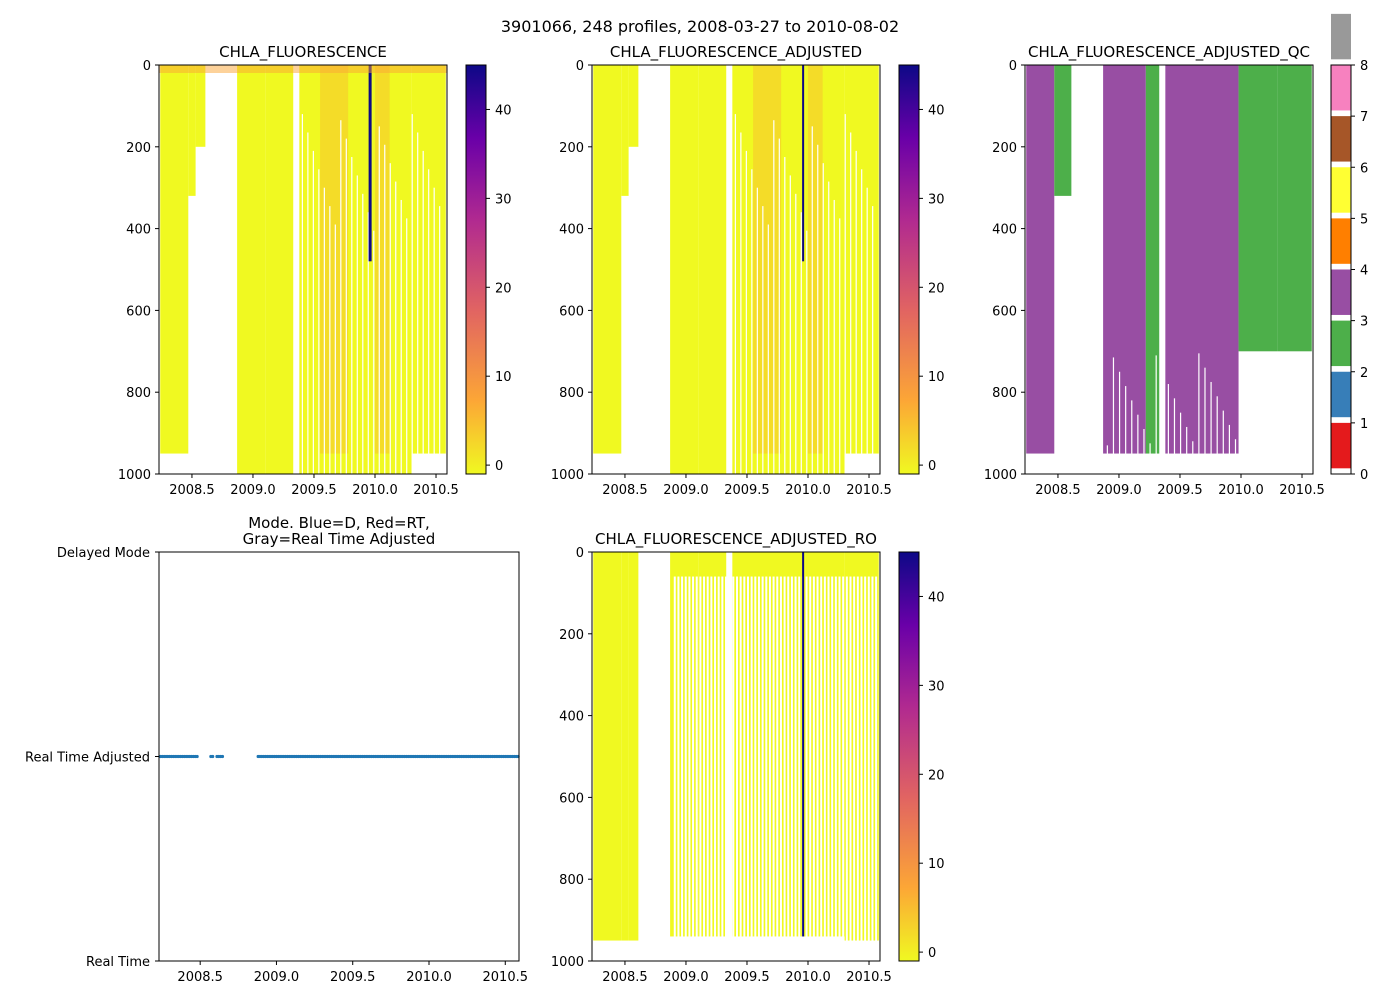 The width and height of the screenshot is (1400, 1000). Describe the element at coordinates (1058, 490) in the screenshot. I see `x-tick-label: 2008.5` at that location.